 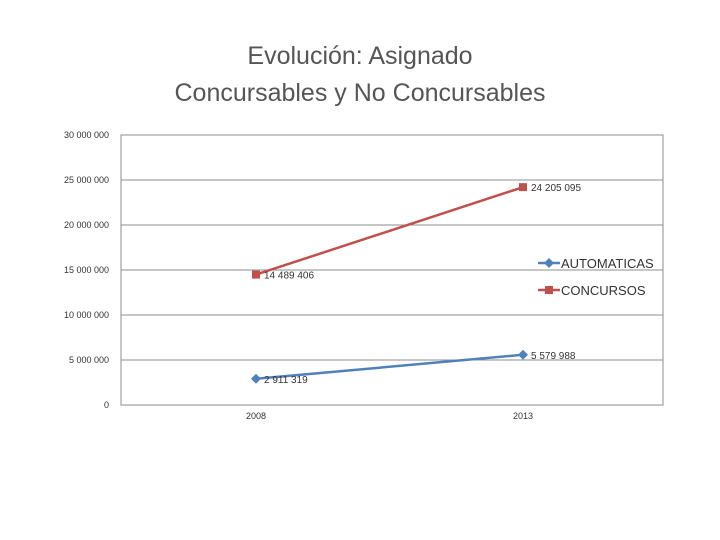 What do you see at coordinates (360, 93) in the screenshot?
I see `chart-title-line-2: Concursables y No Concursables` at bounding box center [360, 93].